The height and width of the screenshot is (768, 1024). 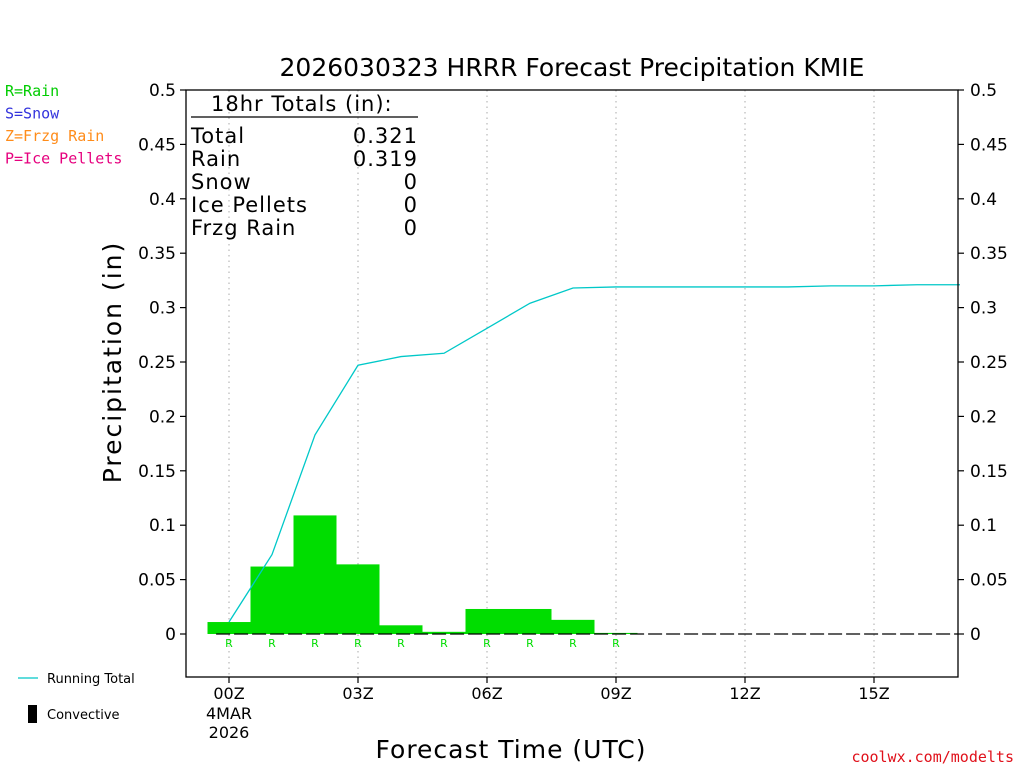 What do you see at coordinates (228, 693) in the screenshot?
I see `x-tick-label: 00Z` at bounding box center [228, 693].